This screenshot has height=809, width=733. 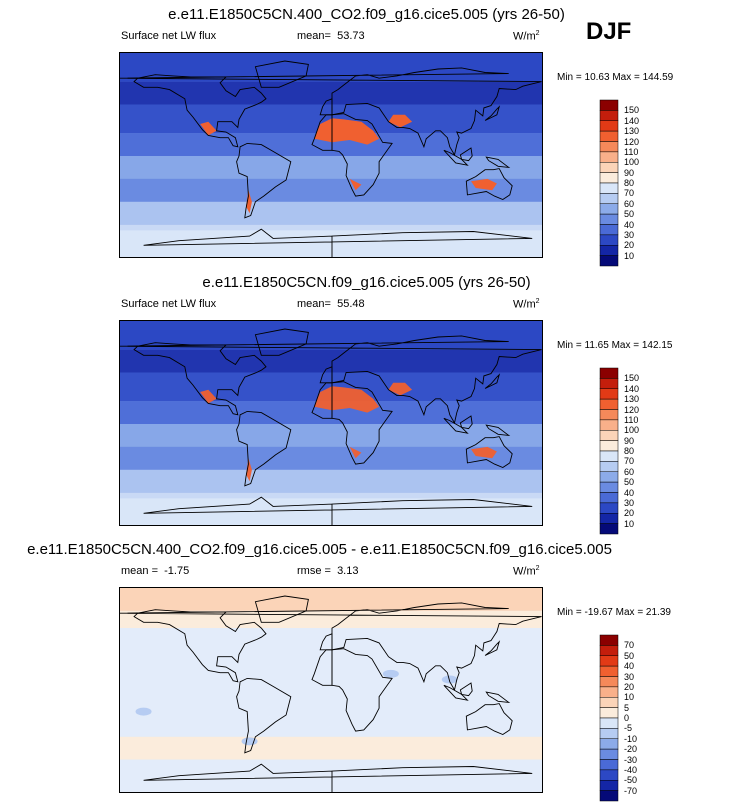 I want to click on colorbar-tick-label: 100, so click(x=632, y=430).